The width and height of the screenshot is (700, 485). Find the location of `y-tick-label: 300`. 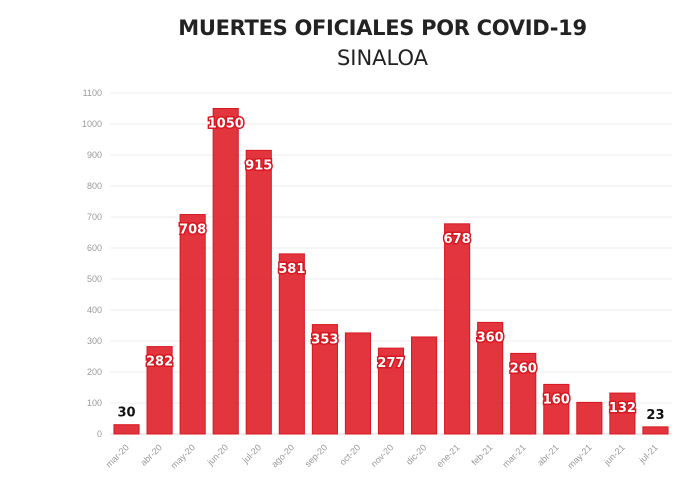

y-tick-label: 300 is located at coordinates (94, 341).